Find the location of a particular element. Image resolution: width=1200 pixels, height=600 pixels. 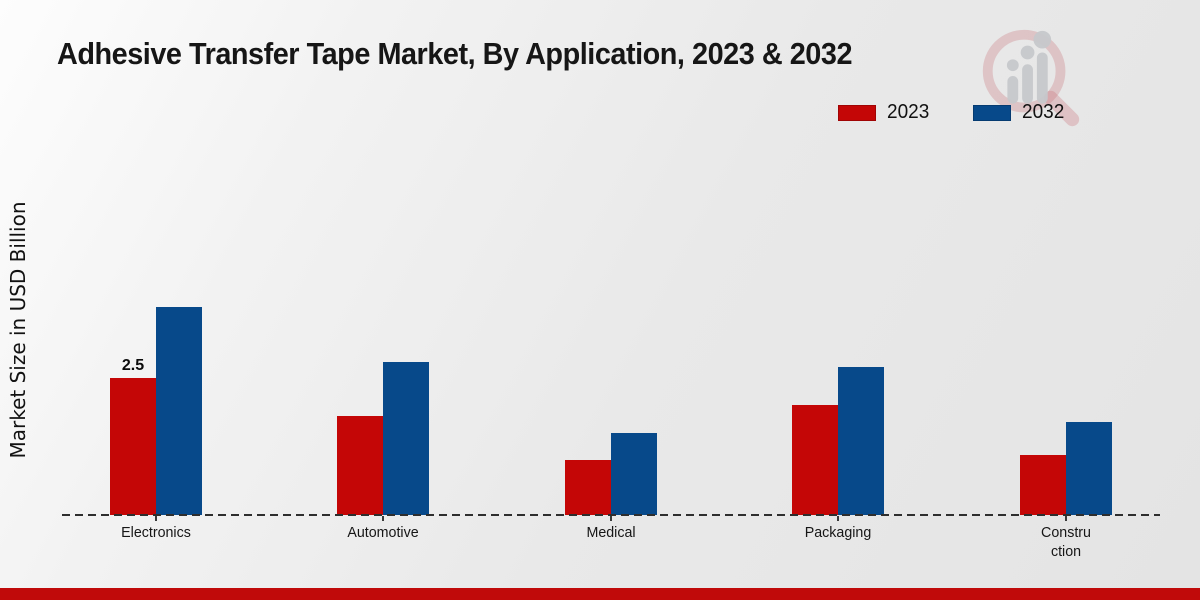

legend-swatch-2032 is located at coordinates (991, 112).